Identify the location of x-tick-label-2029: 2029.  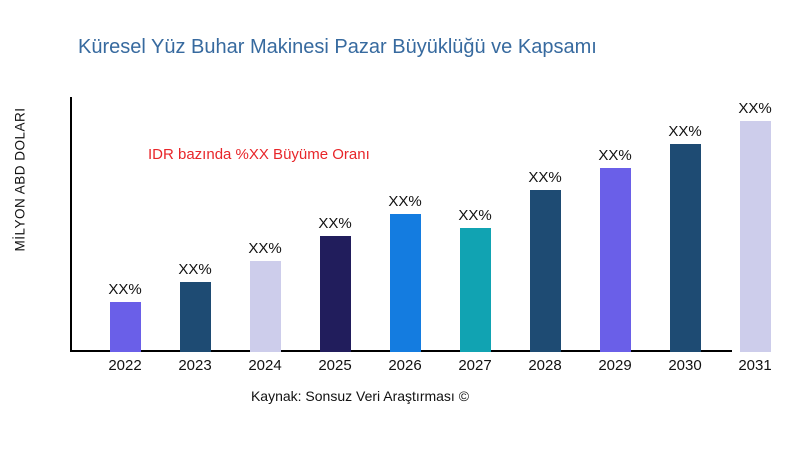
(615, 365).